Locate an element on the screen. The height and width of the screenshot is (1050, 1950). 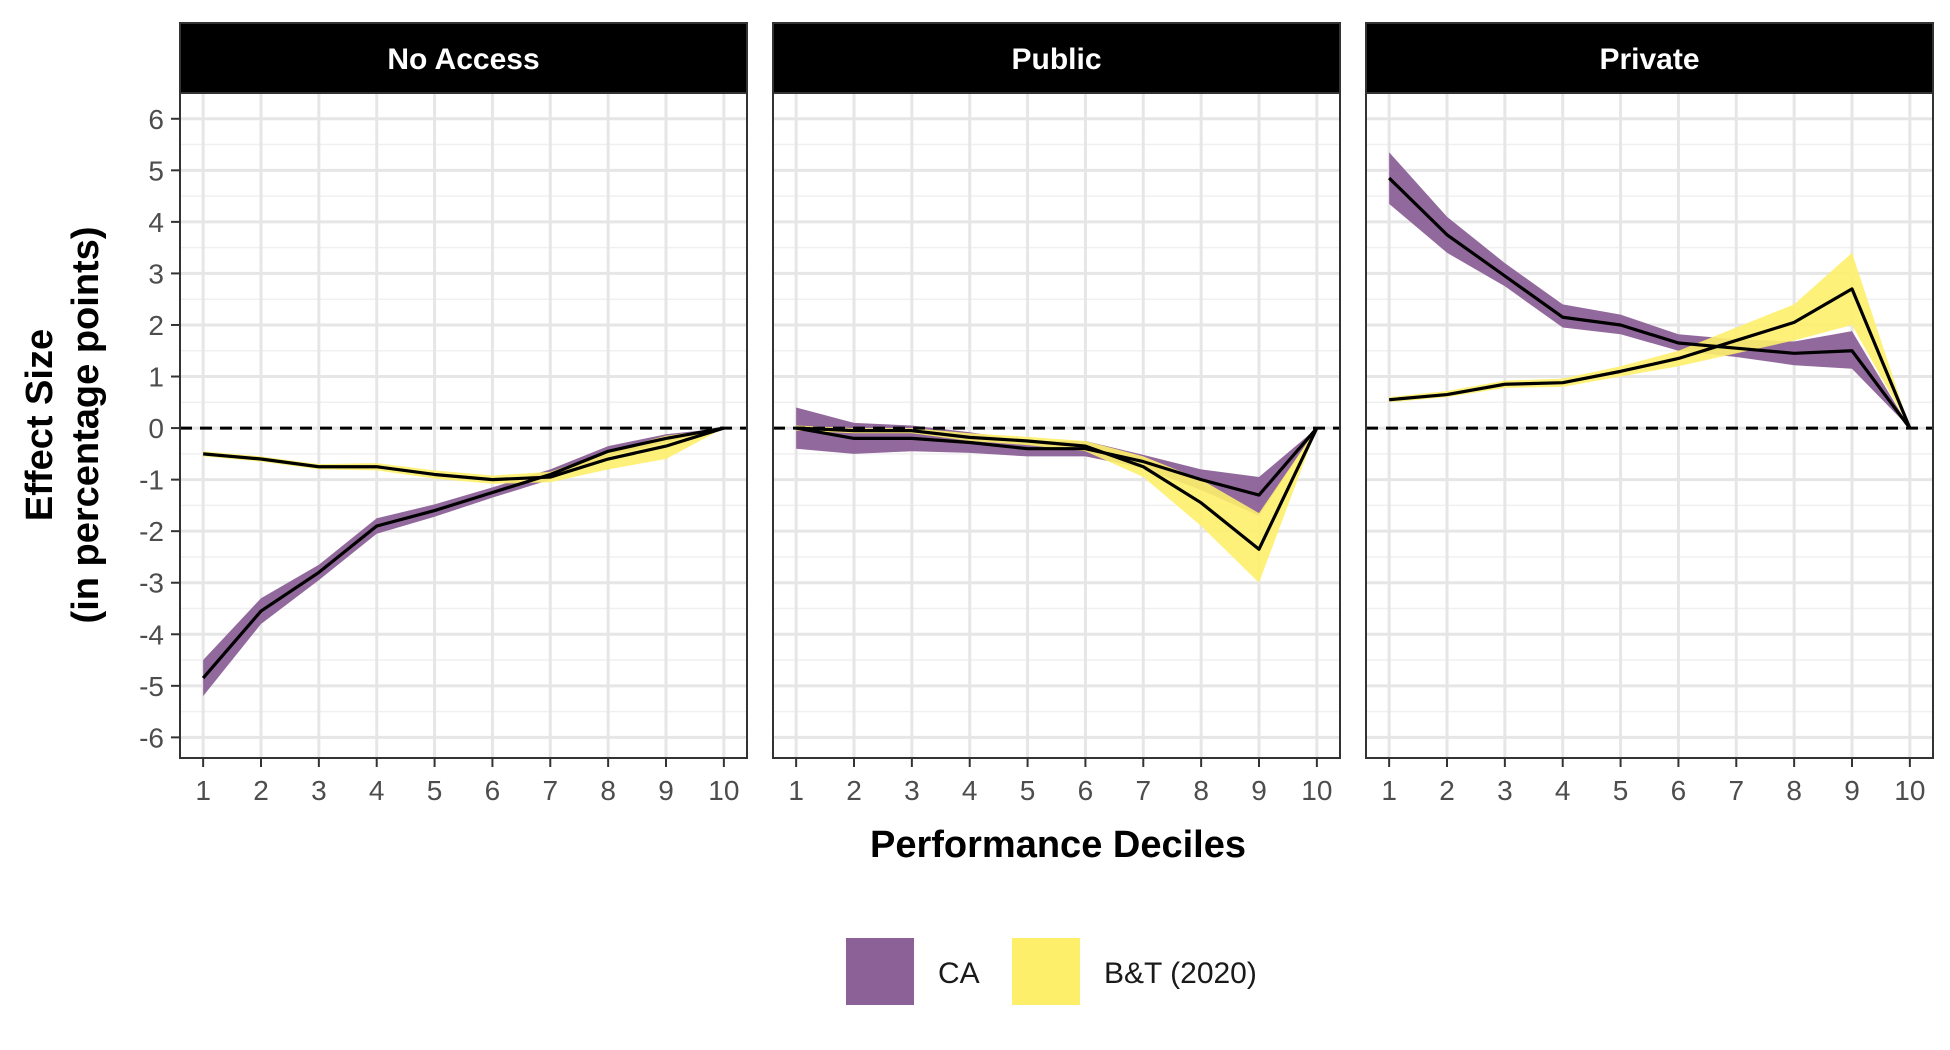
x-axis-title: Performance Deciles is located at coordinates (1058, 845).